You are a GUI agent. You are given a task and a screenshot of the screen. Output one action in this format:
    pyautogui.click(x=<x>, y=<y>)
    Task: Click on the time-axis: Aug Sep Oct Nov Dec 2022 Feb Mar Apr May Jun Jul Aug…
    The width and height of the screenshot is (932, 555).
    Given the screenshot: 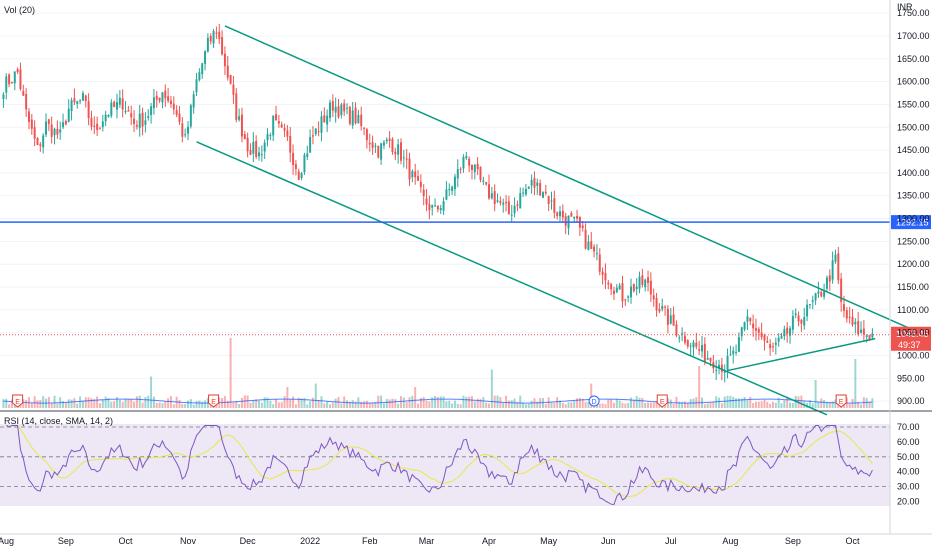 What is the action you would take?
    pyautogui.click(x=430, y=541)
    